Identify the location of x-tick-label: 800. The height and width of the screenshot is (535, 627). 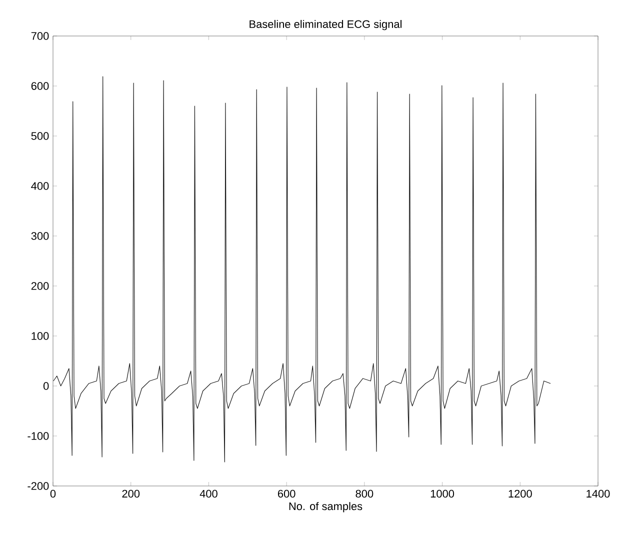
(365, 494).